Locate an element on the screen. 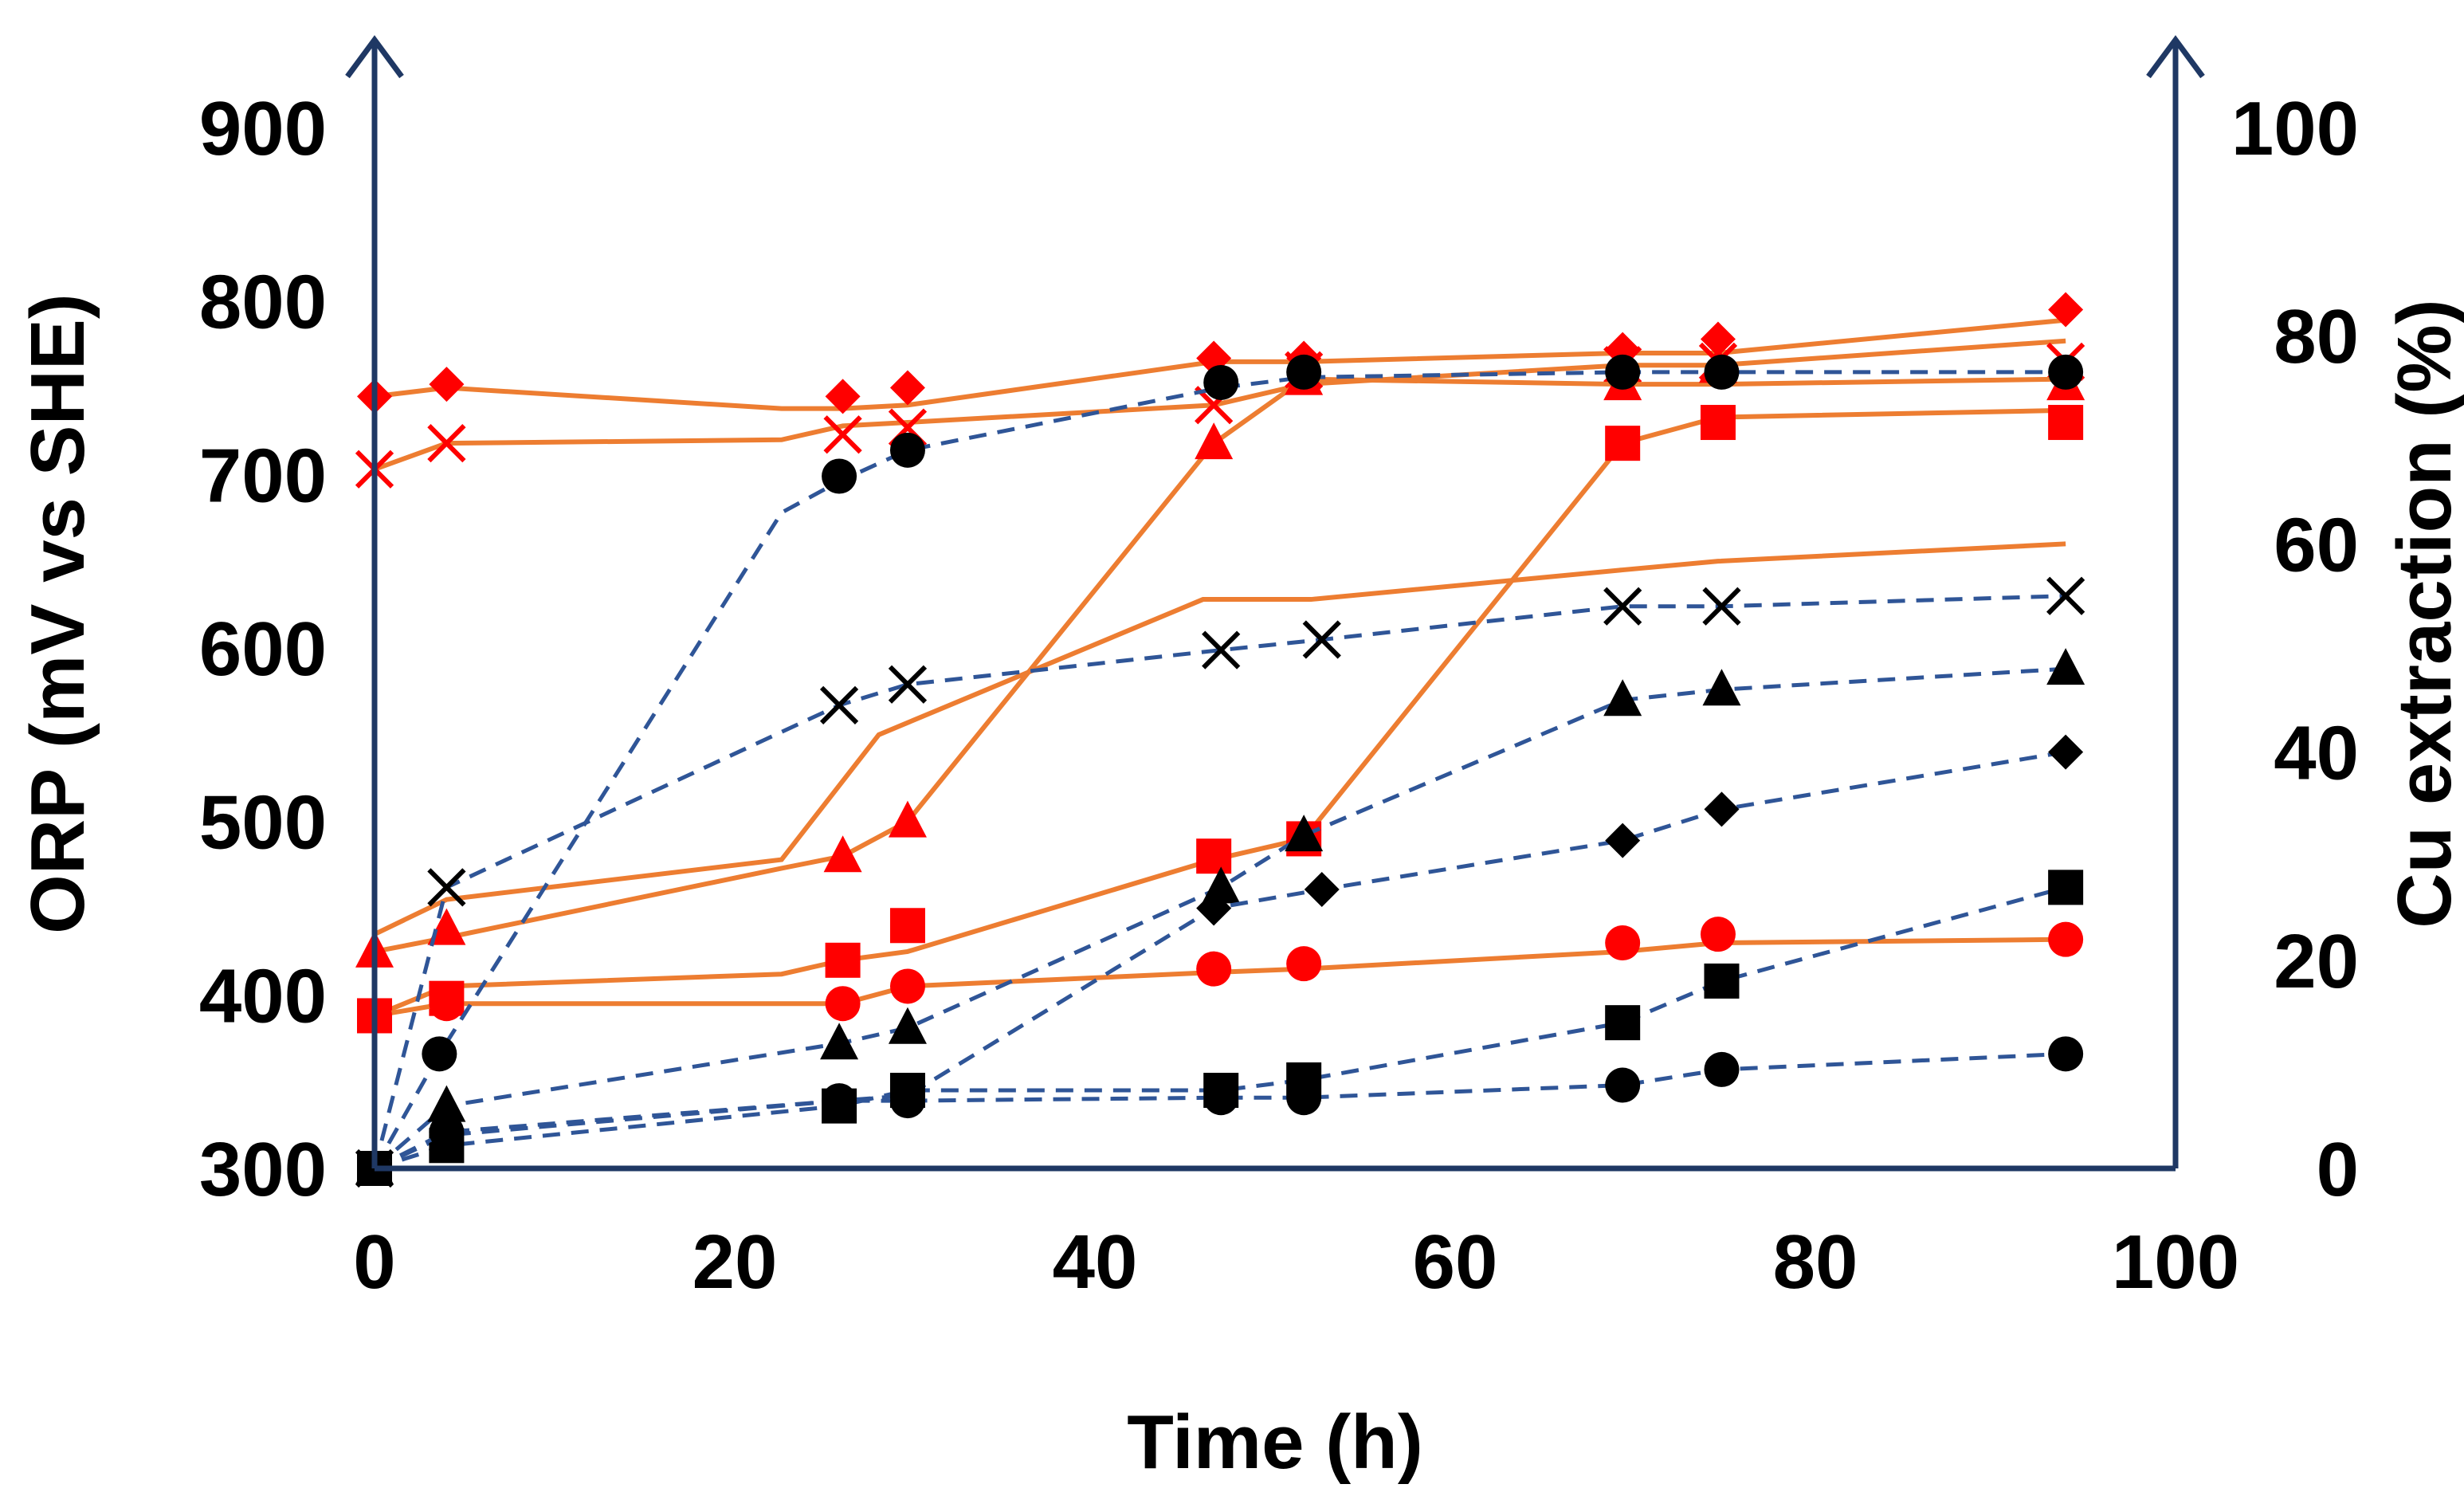 This screenshot has width=2464, height=1492. cu-cu-cross-point-8-b is located at coordinates (2065, 595).